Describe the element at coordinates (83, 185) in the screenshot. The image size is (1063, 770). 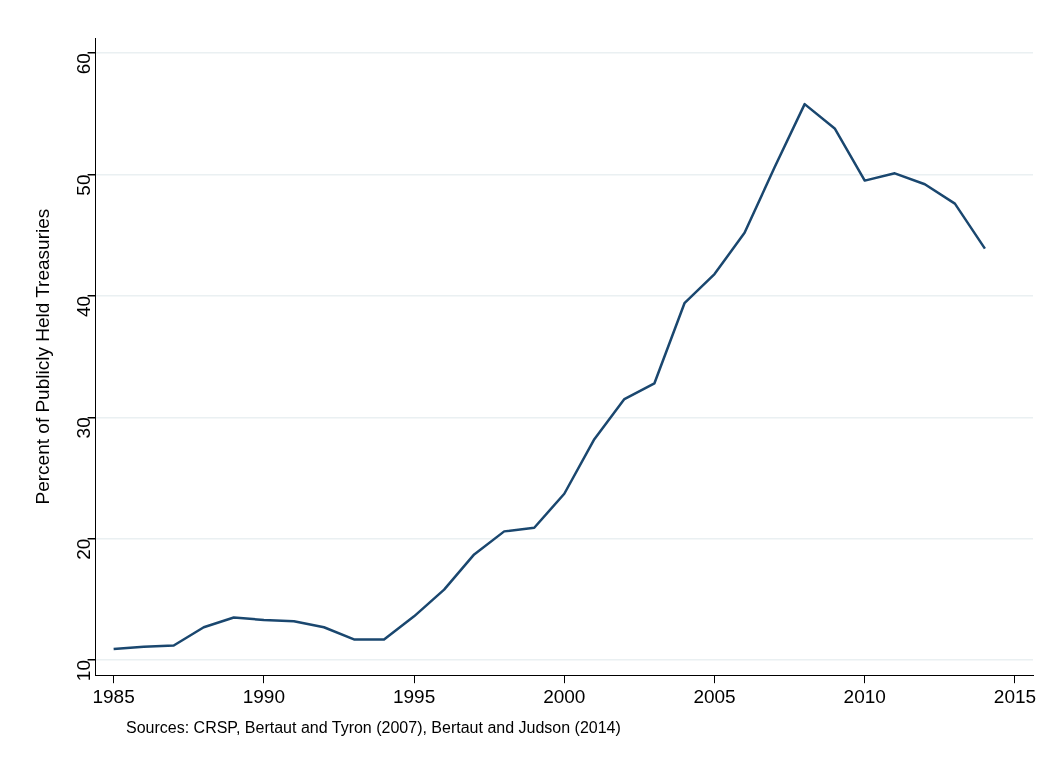
I see `y-tick-label: 50` at that location.